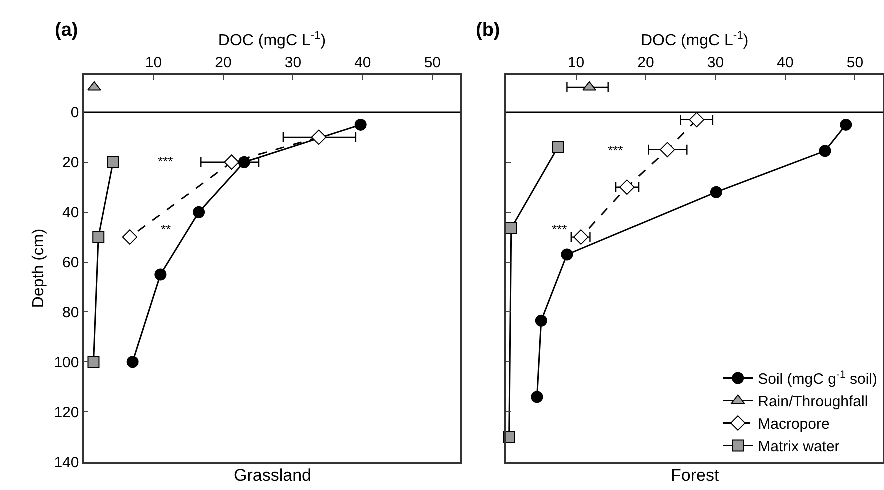 This screenshot has width=884, height=490. What do you see at coordinates (66, 30) in the screenshot?
I see `chart-title: (a)` at bounding box center [66, 30].